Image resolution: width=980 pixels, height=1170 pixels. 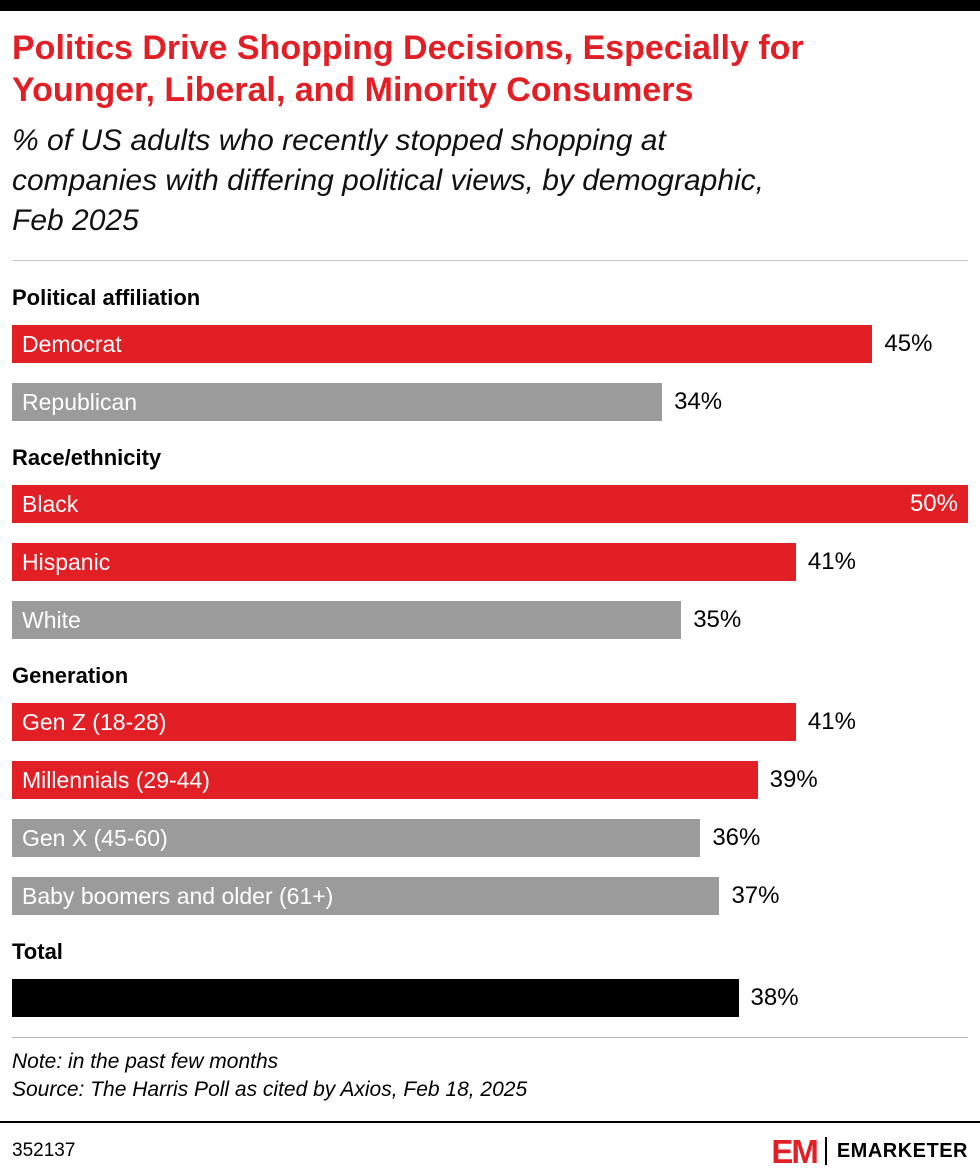 I want to click on chart-group-total: Total 38%, so click(x=490, y=978).